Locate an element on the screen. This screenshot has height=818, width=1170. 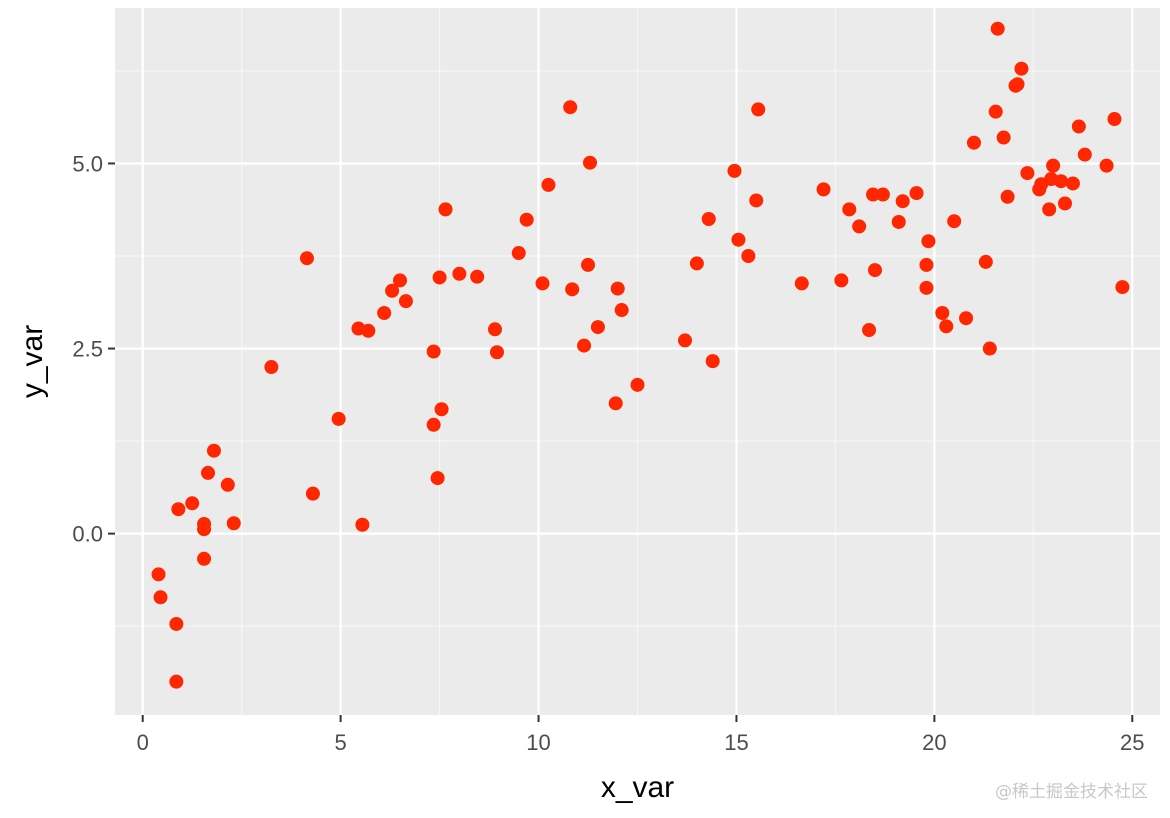
y-axis: 0.0 2.5 5.0 is located at coordinates (93, 349).